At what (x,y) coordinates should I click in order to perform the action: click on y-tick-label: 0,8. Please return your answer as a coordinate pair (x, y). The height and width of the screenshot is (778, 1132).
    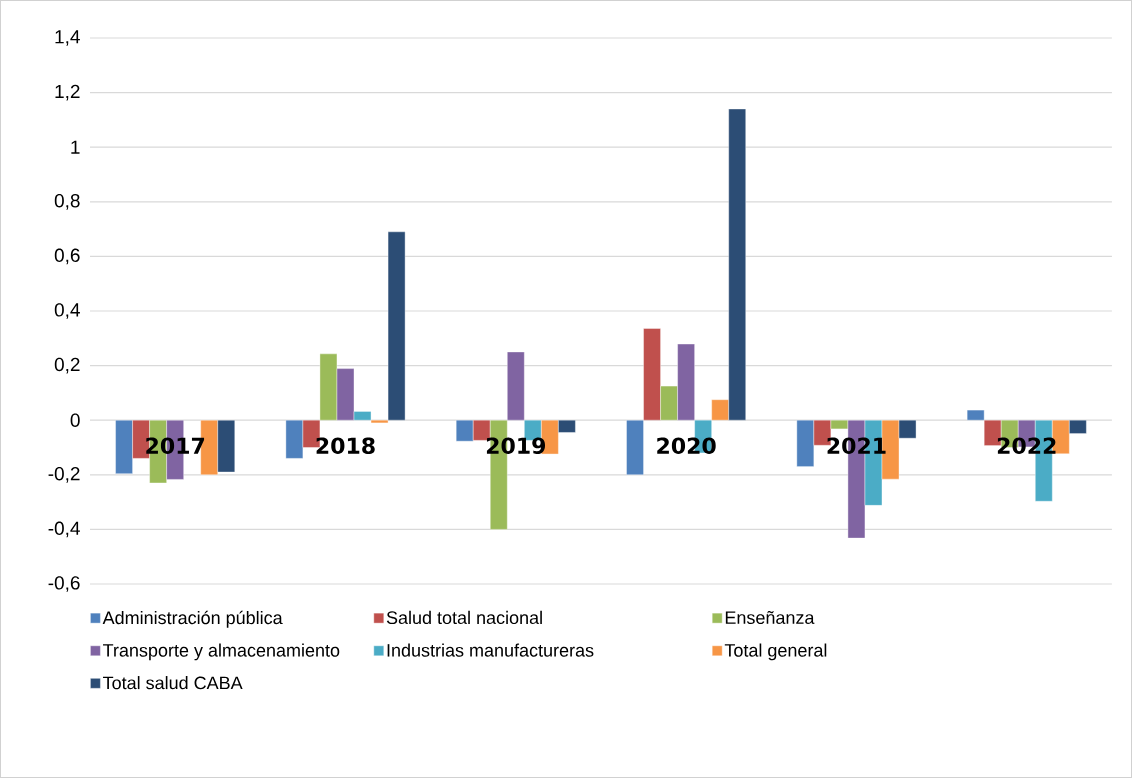
    Looking at the image, I should click on (67, 201).